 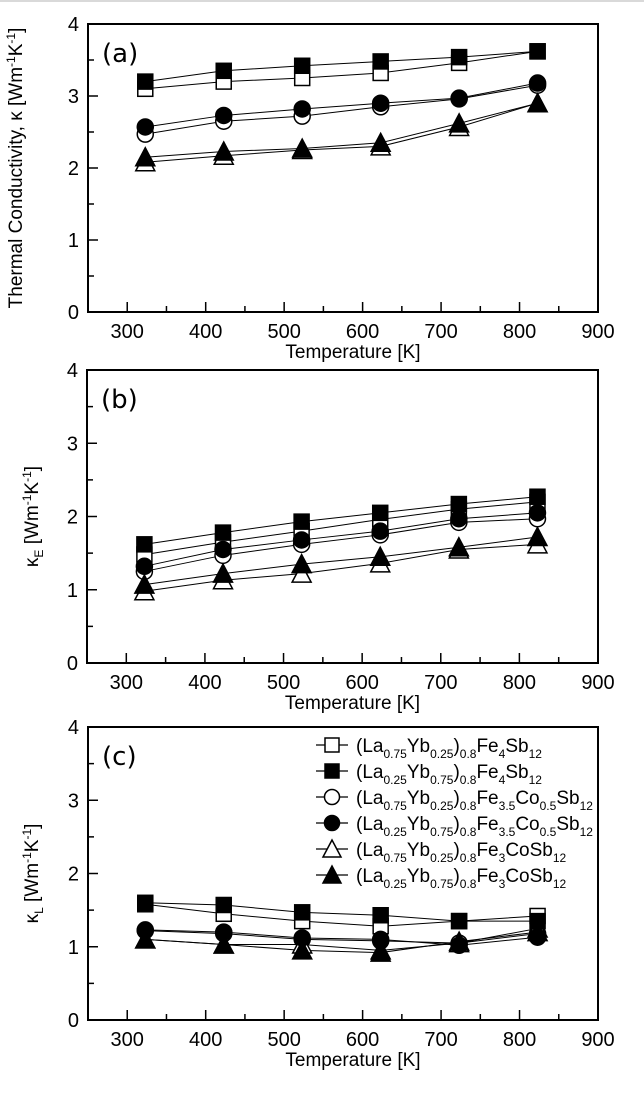 I want to click on legend-marker-circle-open, so click(x=332, y=797).